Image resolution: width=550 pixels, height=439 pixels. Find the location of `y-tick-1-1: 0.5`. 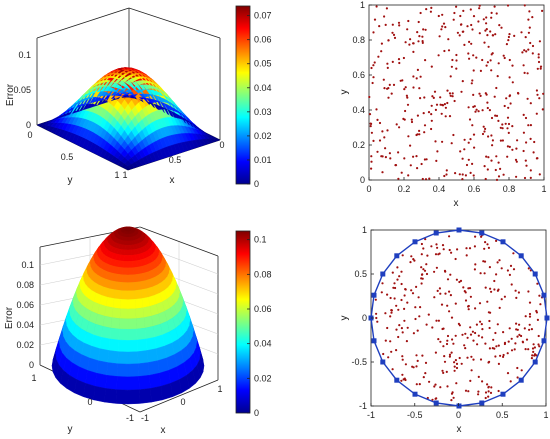

y-tick-1-1: 0.5 is located at coordinates (67, 157).